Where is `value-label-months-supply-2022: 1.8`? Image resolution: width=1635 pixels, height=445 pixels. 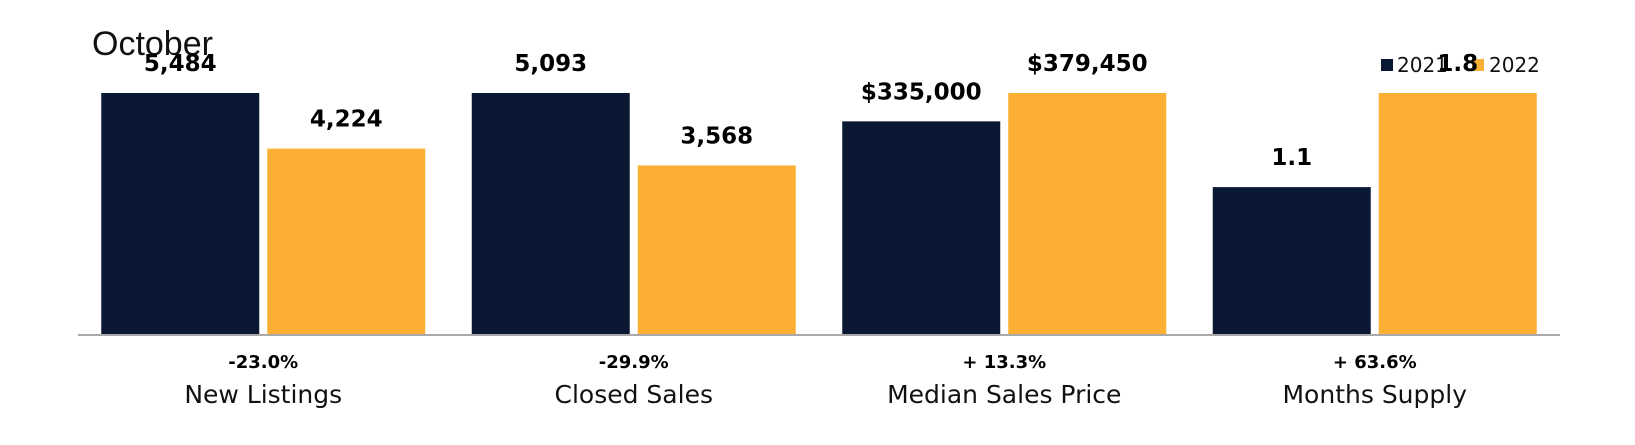 value-label-months-supply-2022: 1.8 is located at coordinates (1457, 64).